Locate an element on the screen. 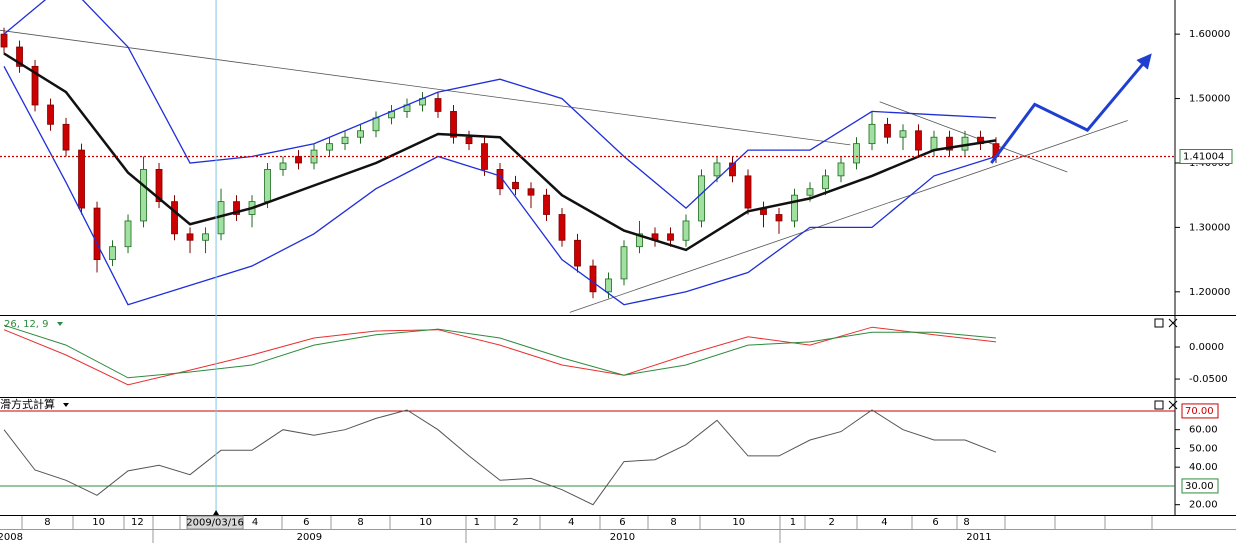 Image resolution: width=1236 pixels, height=543 pixels. cursor-label: 2009/03/16 is located at coordinates (215, 523).